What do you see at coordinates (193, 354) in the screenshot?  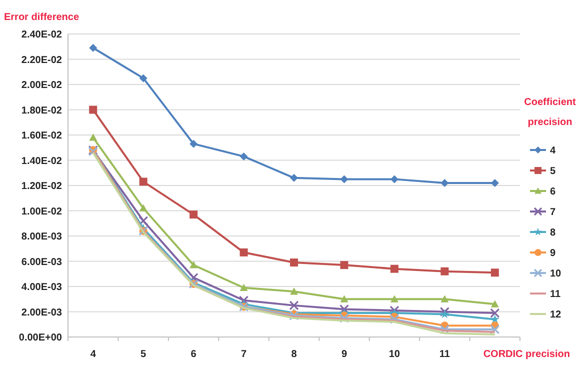 I see `x-tick-label: 6` at bounding box center [193, 354].